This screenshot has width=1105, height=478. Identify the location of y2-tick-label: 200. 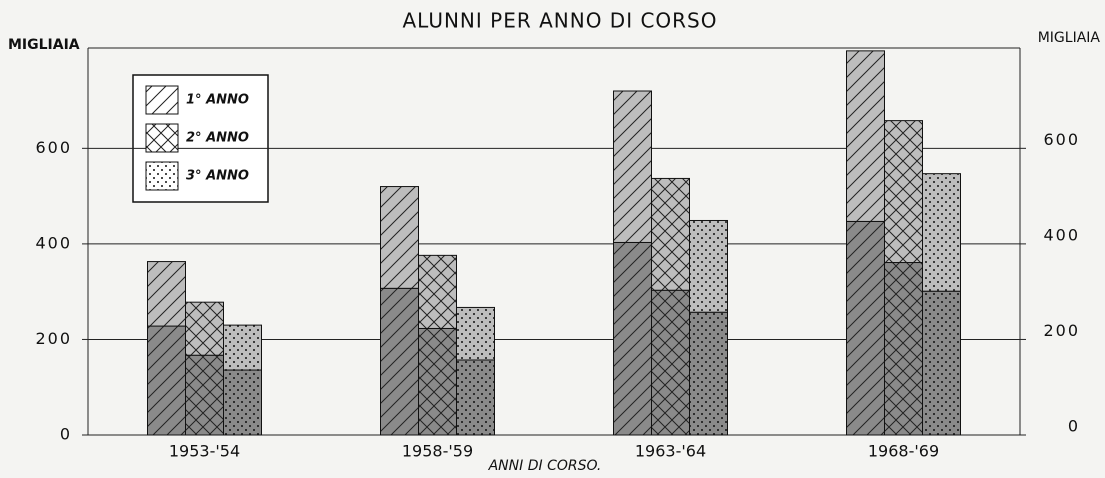
(1061, 330).